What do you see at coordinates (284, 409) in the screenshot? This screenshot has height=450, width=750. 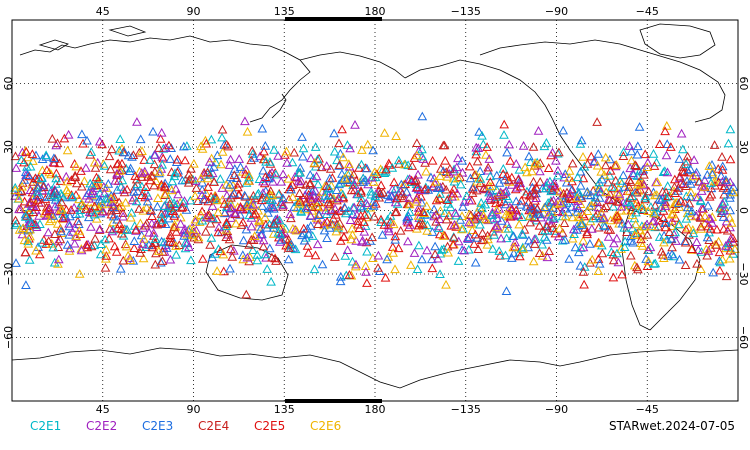 I see `lon-tick-bottom-2: 135` at bounding box center [284, 409].